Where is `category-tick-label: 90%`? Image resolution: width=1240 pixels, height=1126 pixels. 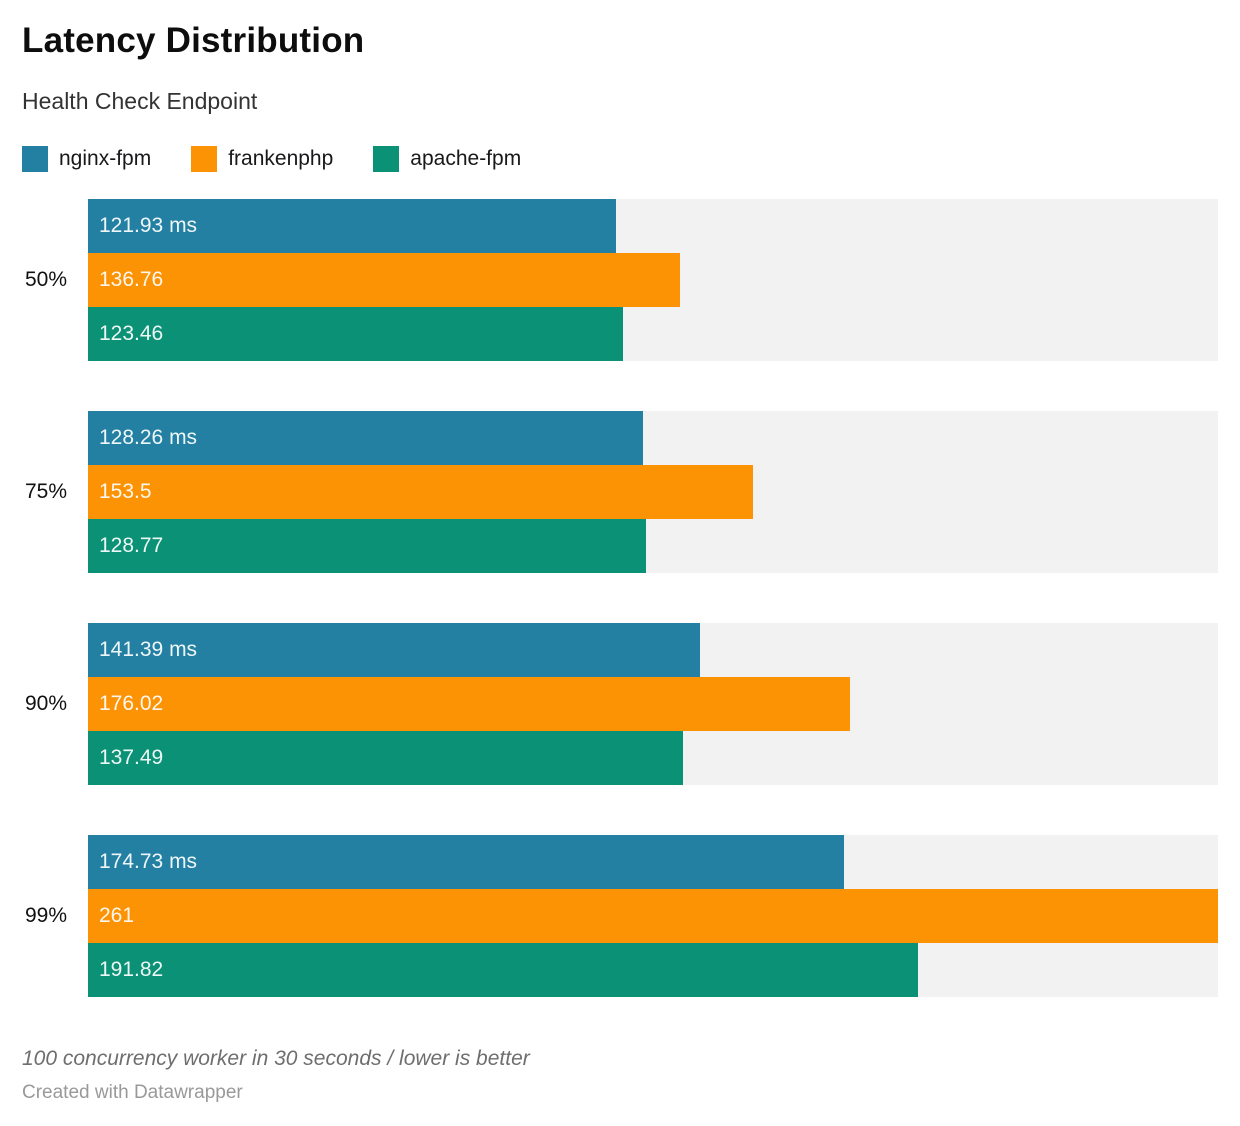 category-tick-label: 90% is located at coordinates (45, 703).